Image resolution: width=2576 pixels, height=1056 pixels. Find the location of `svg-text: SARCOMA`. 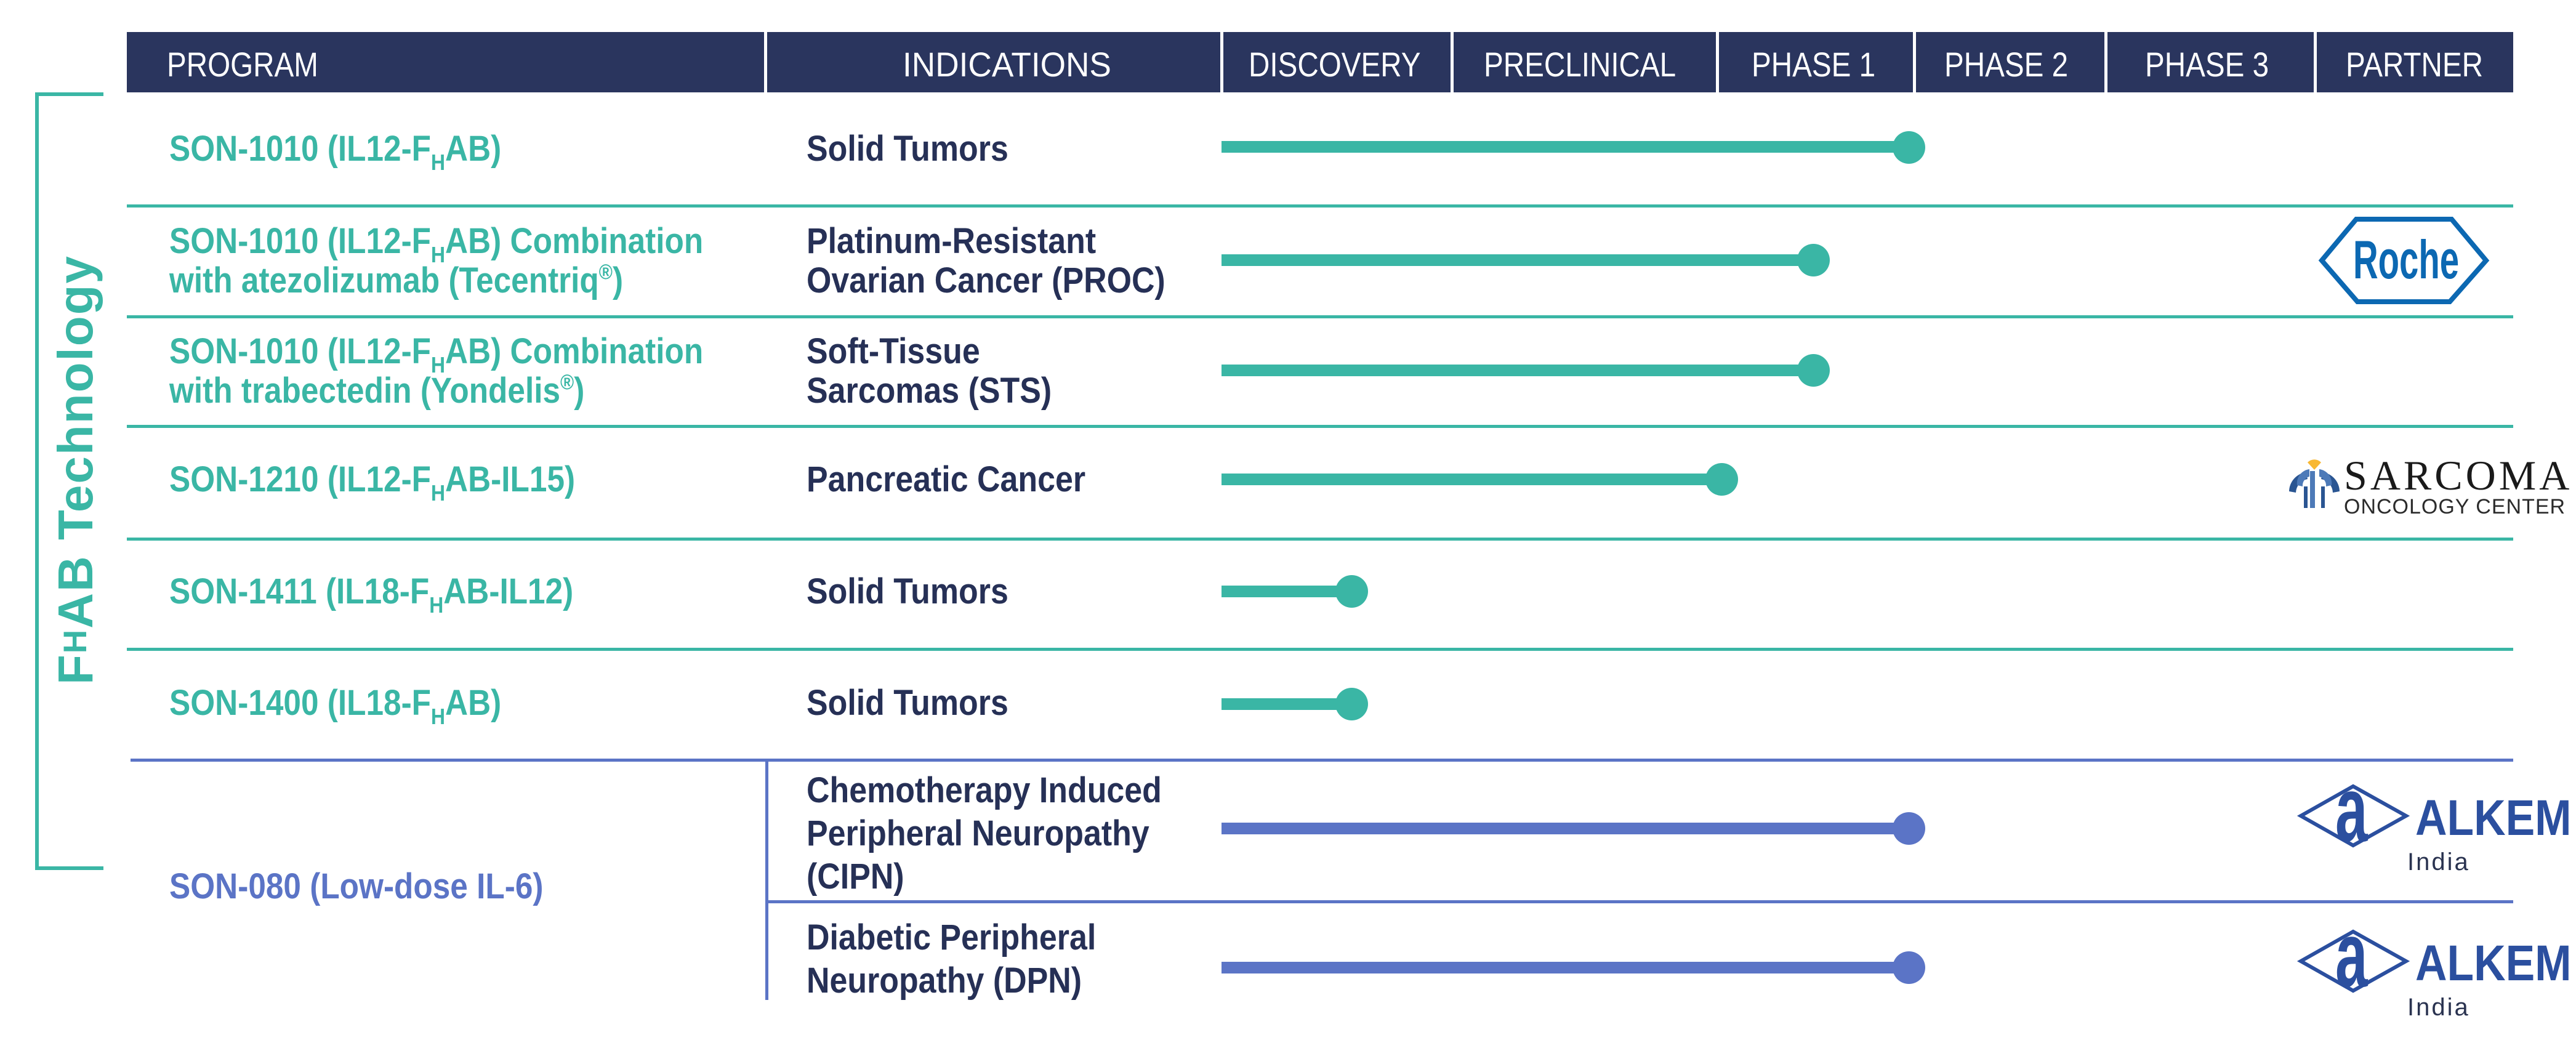

svg-text: SARCOMA is located at coordinates (2458, 476).